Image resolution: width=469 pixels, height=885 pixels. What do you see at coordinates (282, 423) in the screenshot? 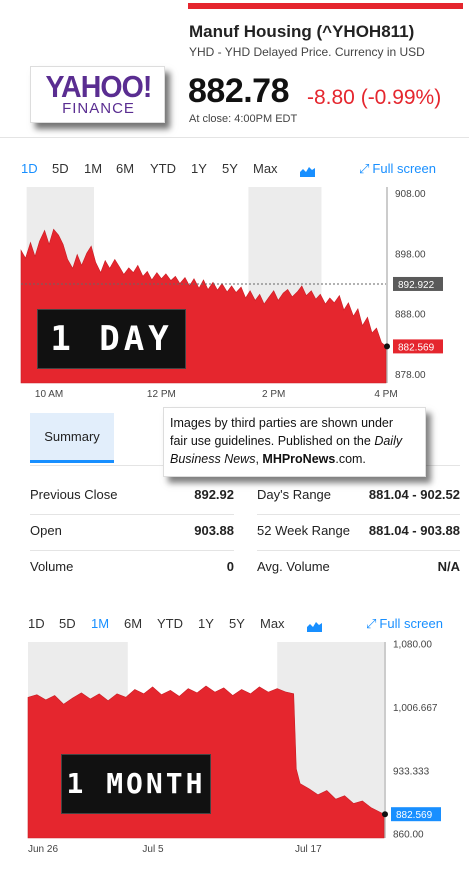
I see `notice-line-1: Images by third parties are shown under` at bounding box center [282, 423].